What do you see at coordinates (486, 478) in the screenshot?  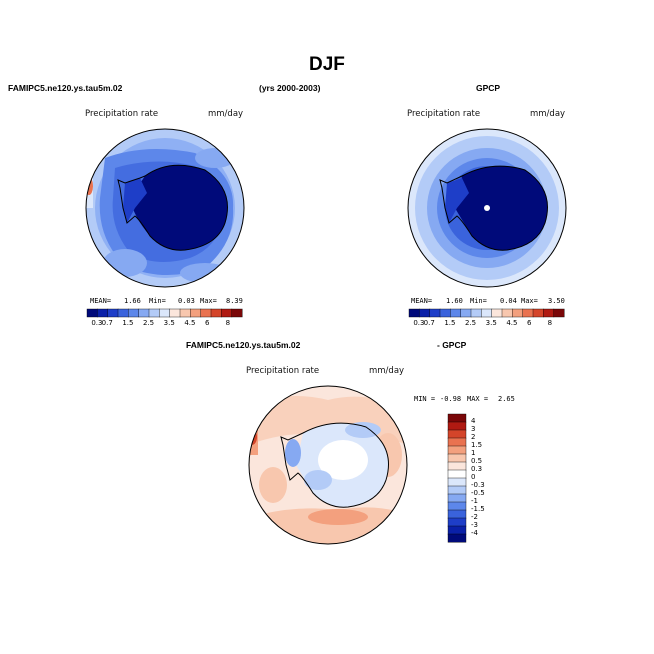 I see `diff-colorbar-labels: 4 3 2 1.5 1 0.5 0.3 0 -0.3 -0.5 -1 -1.5 -2 -3 -4` at bounding box center [486, 478].